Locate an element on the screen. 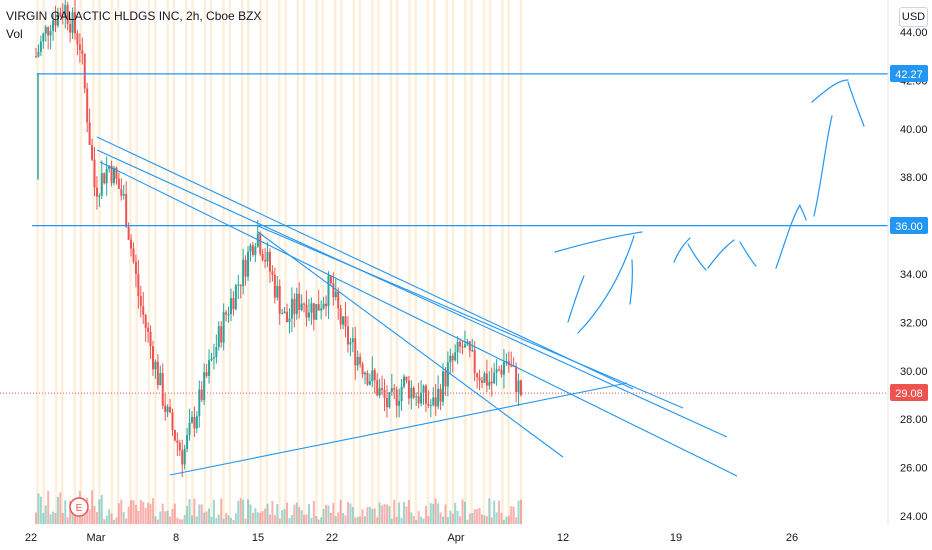 This screenshot has width=932, height=550. x-tick-label: 22 is located at coordinates (332, 538).